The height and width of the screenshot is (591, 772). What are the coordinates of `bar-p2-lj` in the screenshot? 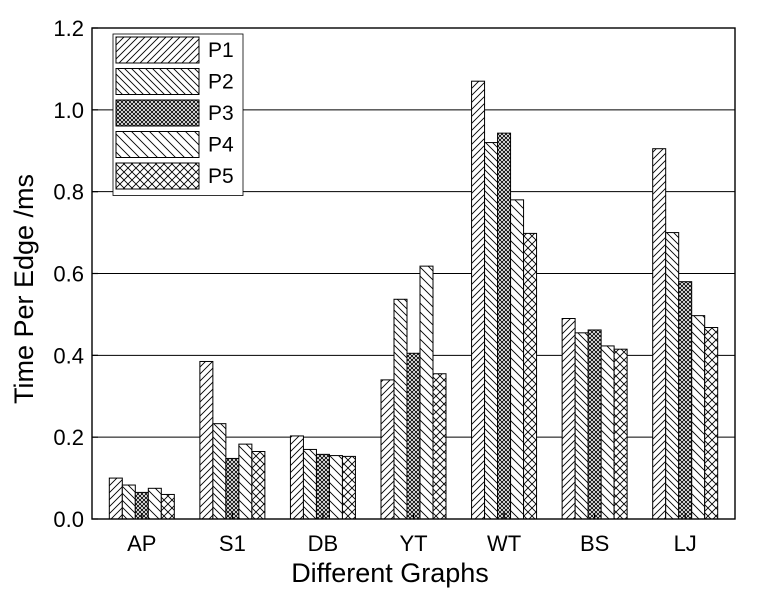 It's located at (672, 376).